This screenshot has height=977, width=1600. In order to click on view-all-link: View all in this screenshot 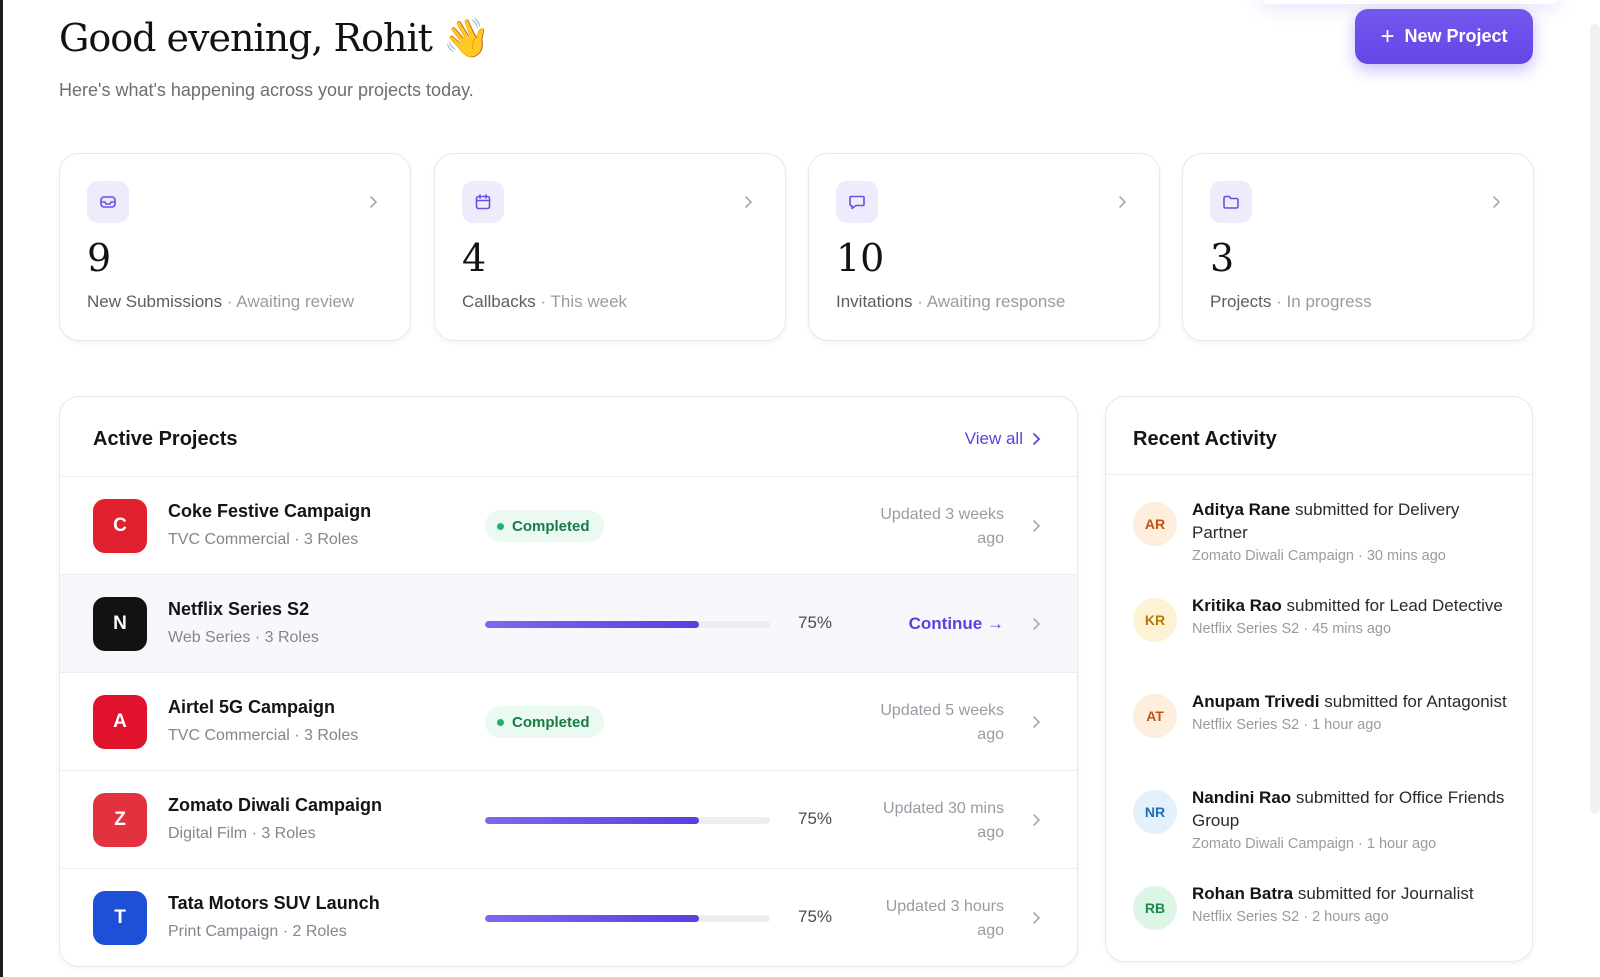, I will do `click(1003, 439)`.